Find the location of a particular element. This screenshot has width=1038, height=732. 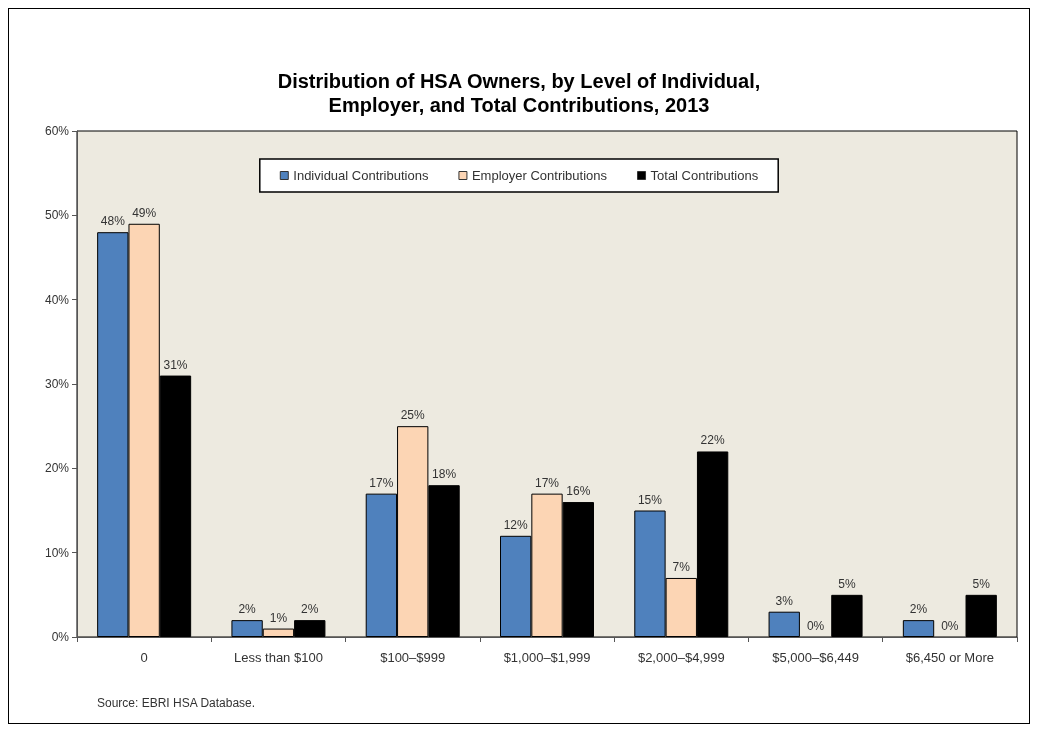

x-tick-label: $5,000–$6,449 is located at coordinates (815, 657).